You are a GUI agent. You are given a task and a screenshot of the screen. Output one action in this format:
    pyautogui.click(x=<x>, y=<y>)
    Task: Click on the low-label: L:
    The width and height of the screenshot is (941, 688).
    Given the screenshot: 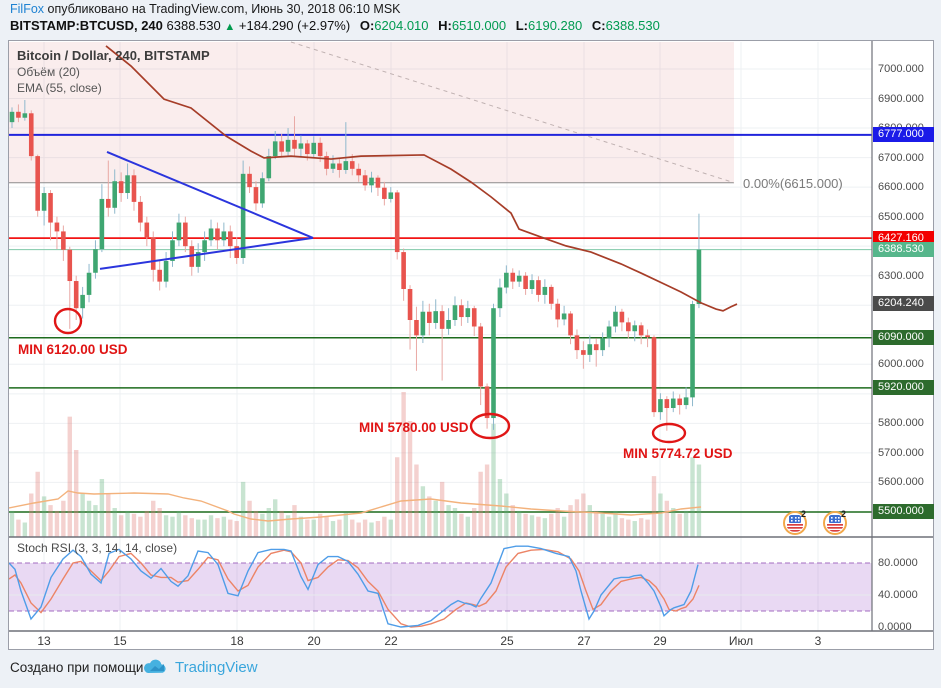 What is the action you would take?
    pyautogui.click(x=521, y=25)
    